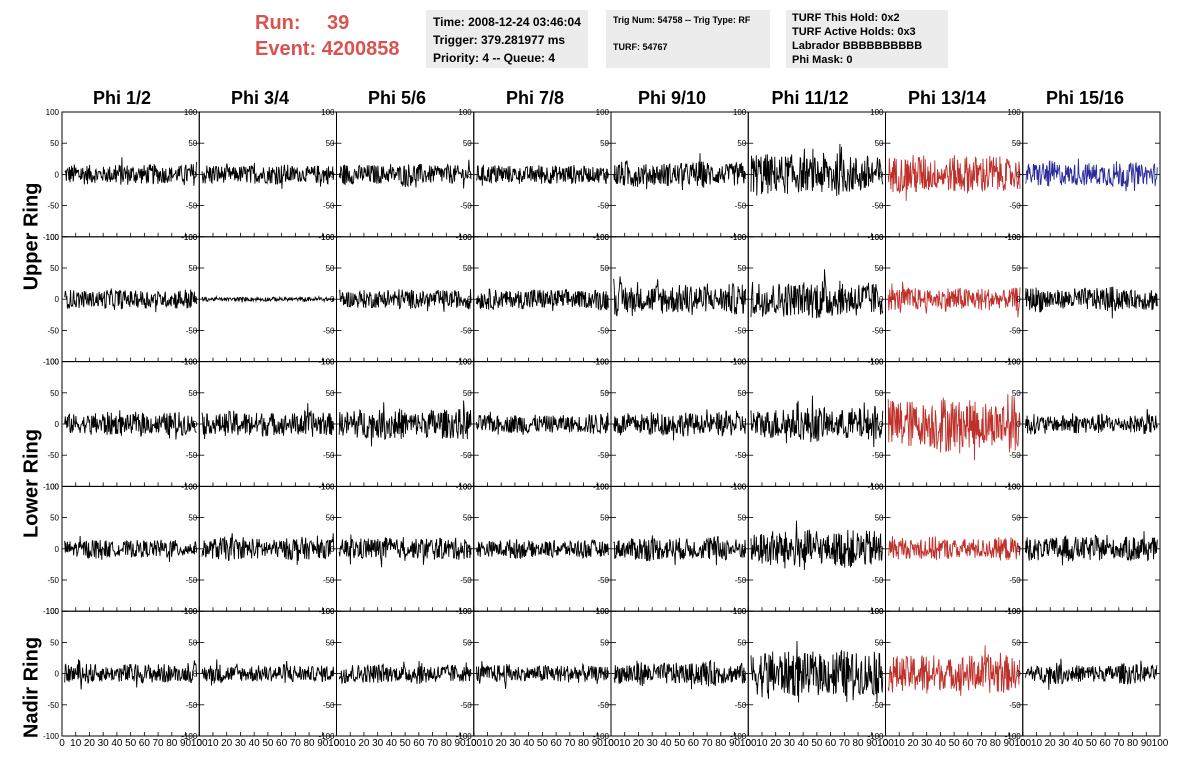 Image resolution: width=1196 pixels, height=778 pixels. I want to click on waveform-panel-r5-c6: 100 50 0 -50 -100, so click(808, 674).